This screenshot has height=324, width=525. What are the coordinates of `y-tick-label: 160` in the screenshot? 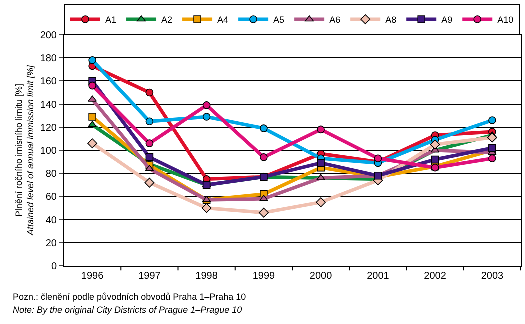 It's located at (49, 82).